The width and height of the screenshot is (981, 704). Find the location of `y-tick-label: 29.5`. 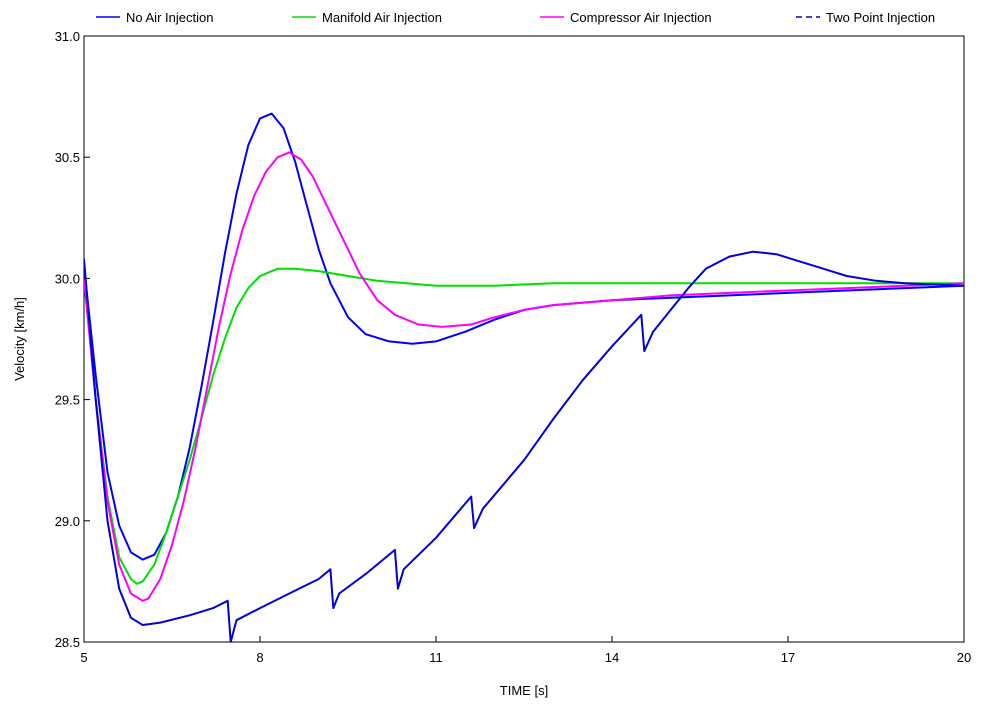

y-tick-label: 29.5 is located at coordinates (67, 400).